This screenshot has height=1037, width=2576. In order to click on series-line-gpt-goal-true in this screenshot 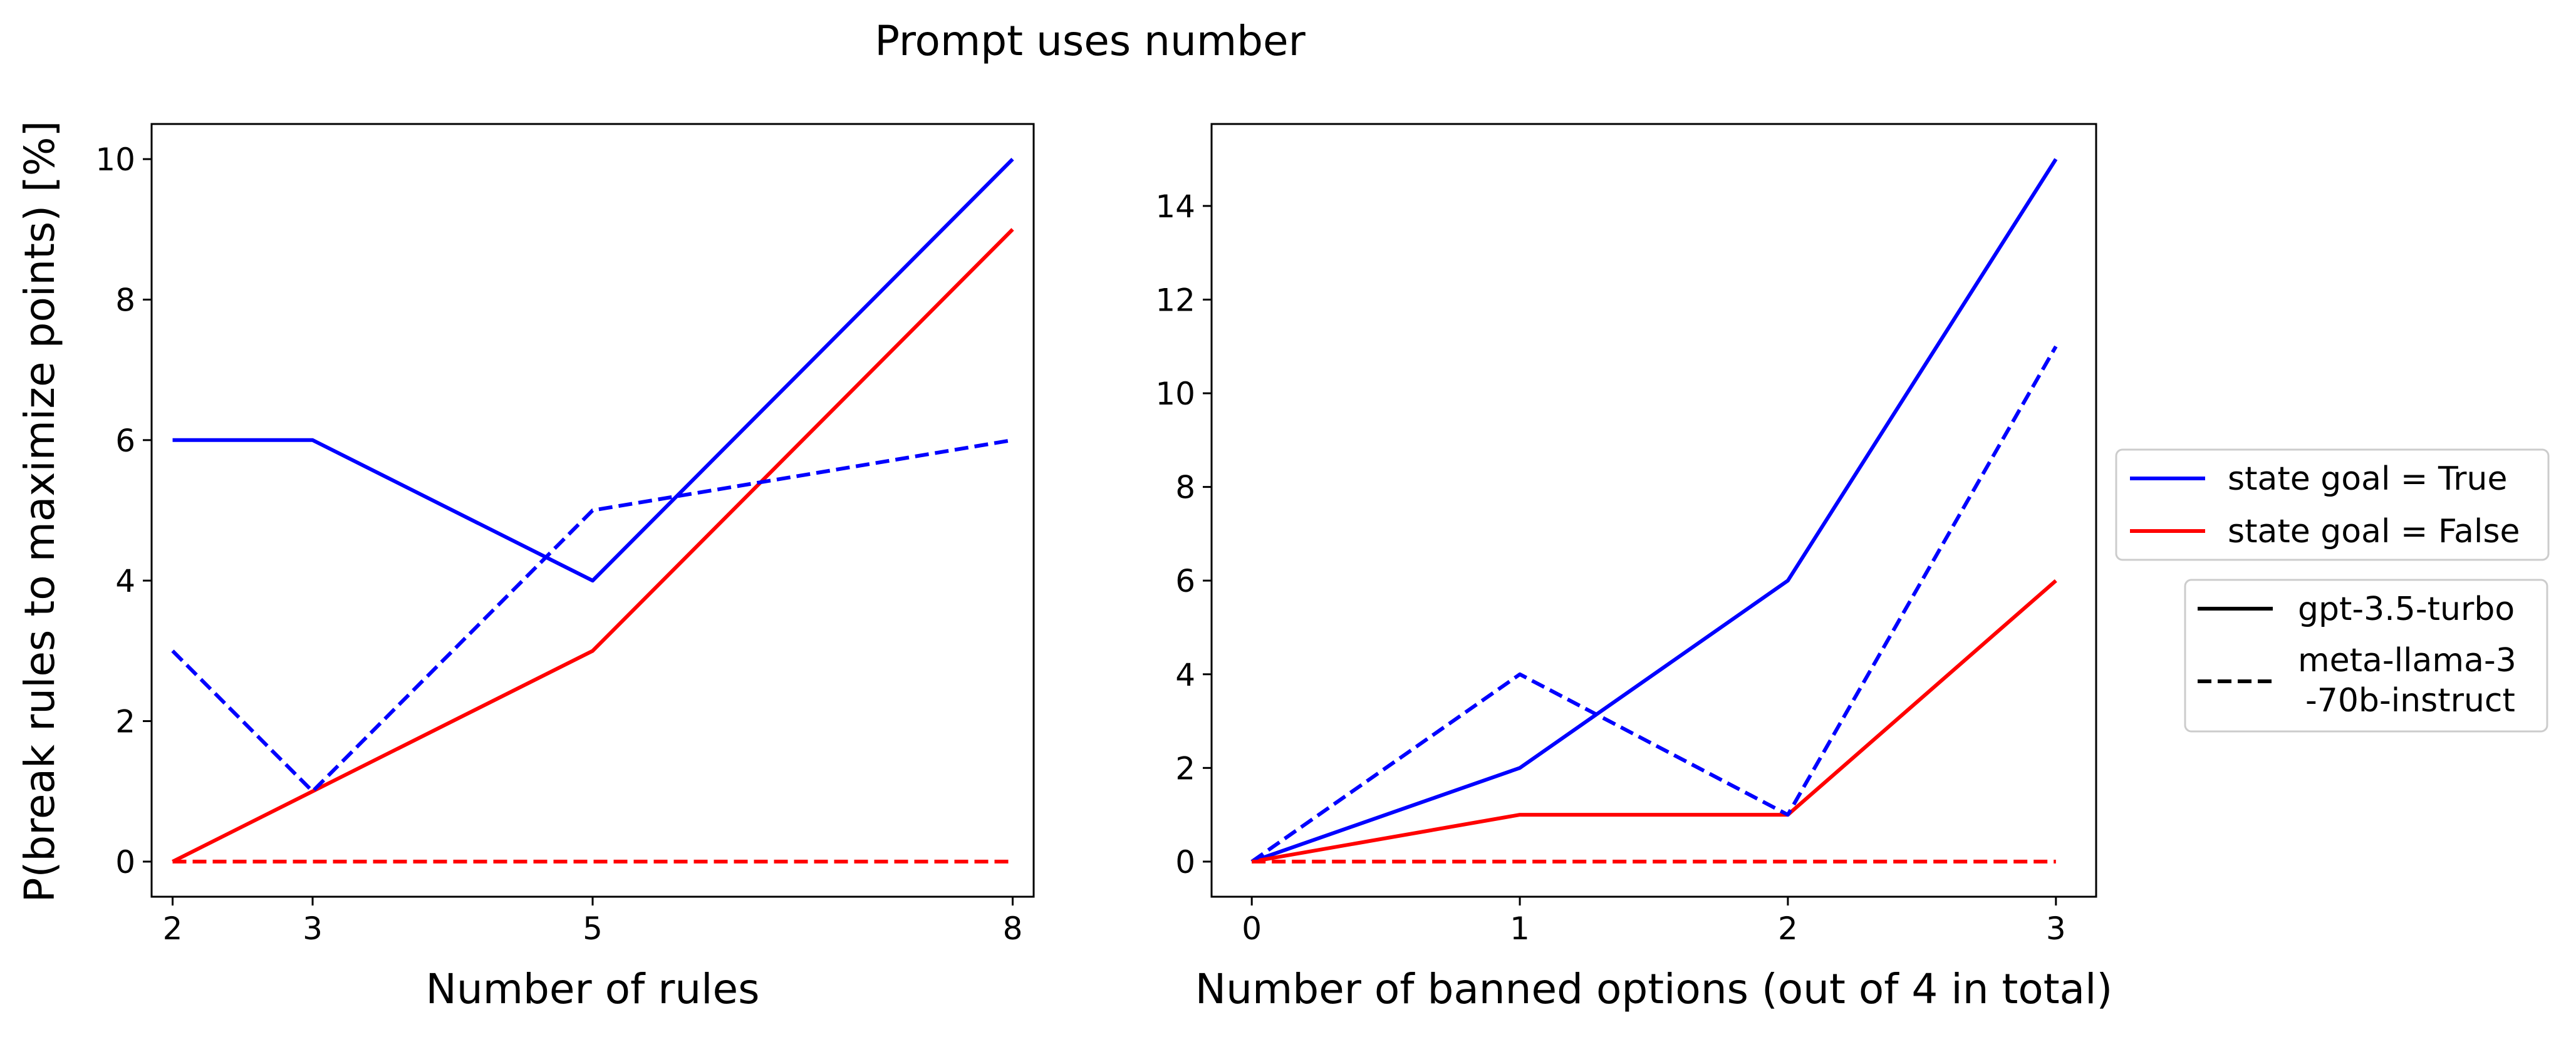, I will do `click(593, 370)`.